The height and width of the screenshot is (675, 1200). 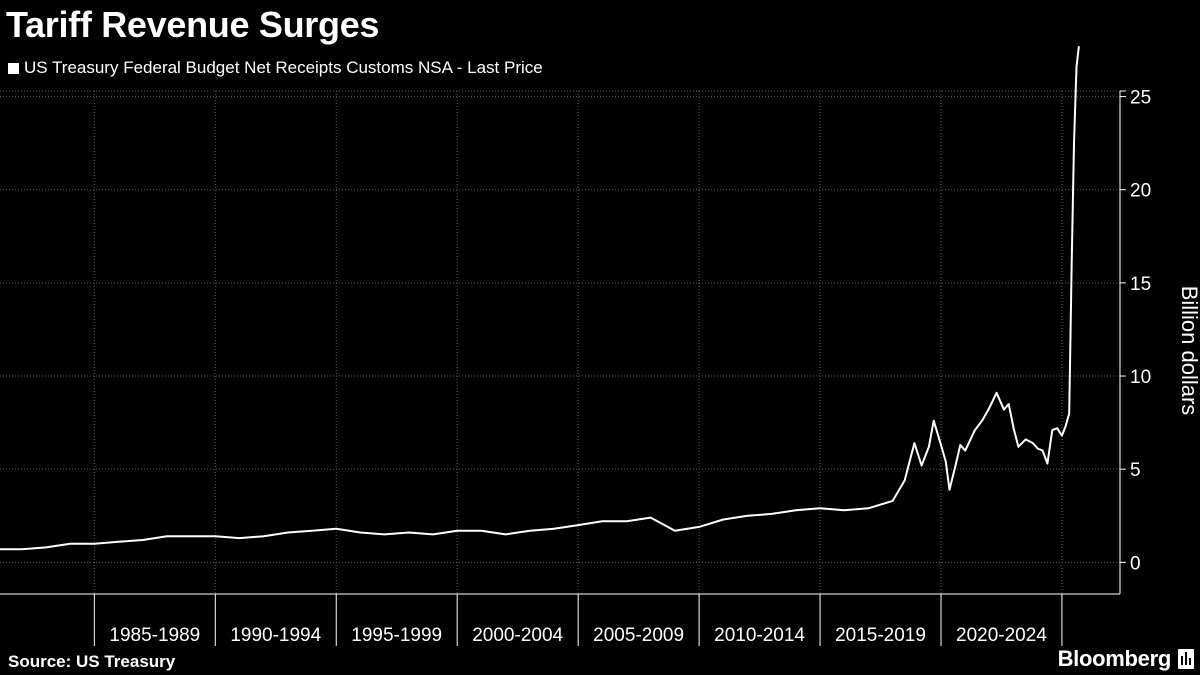 I want to click on x-tick-label: 2020-2024, so click(x=1001, y=635).